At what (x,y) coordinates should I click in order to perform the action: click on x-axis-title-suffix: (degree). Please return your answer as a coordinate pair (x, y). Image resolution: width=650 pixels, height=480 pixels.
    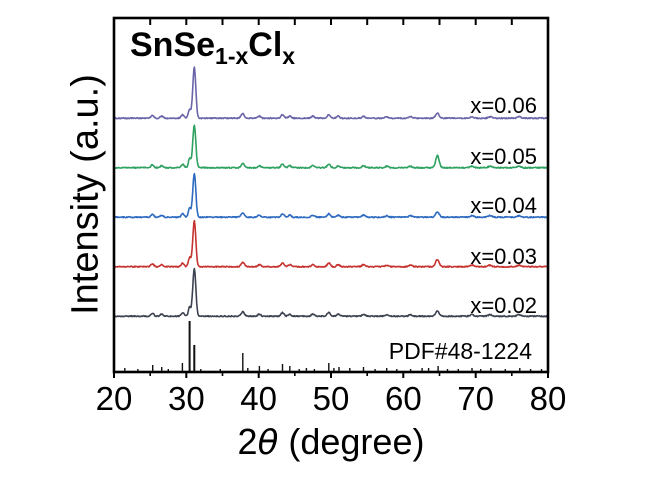
    Looking at the image, I should click on (351, 441).